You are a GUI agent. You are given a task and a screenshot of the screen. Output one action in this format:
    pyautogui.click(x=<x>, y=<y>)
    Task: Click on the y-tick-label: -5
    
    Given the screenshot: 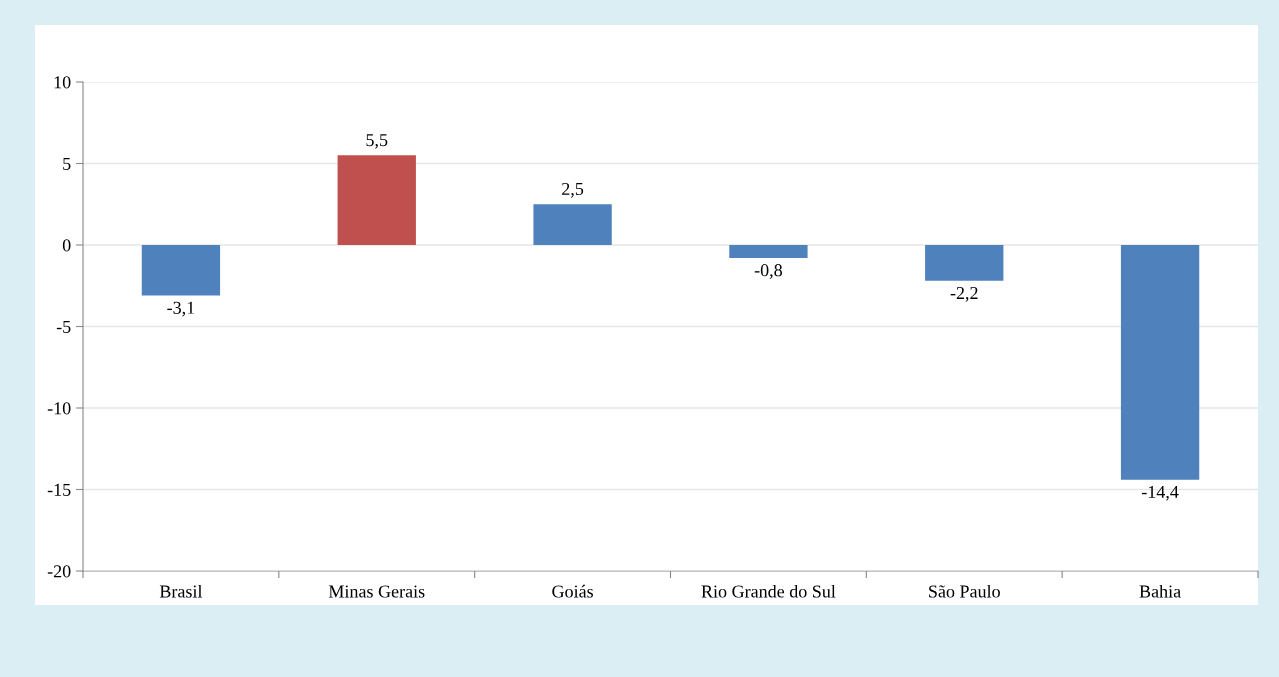 What is the action you would take?
    pyautogui.click(x=63, y=326)
    